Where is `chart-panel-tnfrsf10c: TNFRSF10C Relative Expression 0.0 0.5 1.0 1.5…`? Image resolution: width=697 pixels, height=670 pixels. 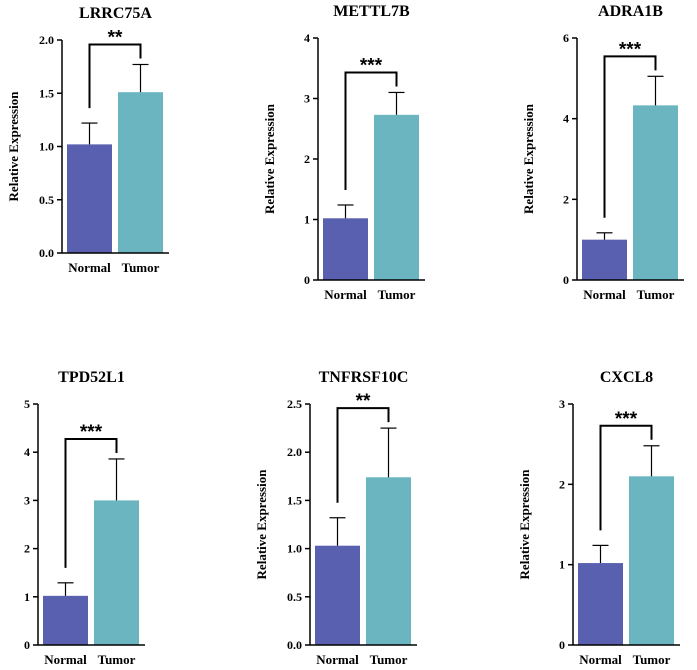 chart-panel-tnfrsf10c: TNFRSF10C Relative Expression 0.0 0.5 1.0 1.5… is located at coordinates (335, 518).